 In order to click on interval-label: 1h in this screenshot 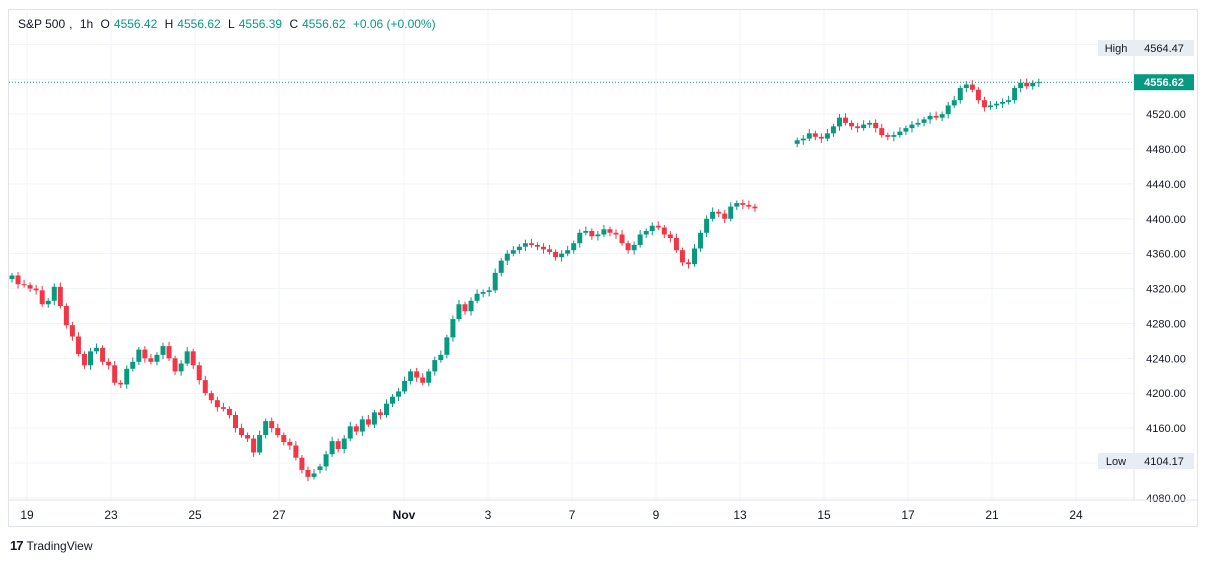, I will do `click(86, 24)`.